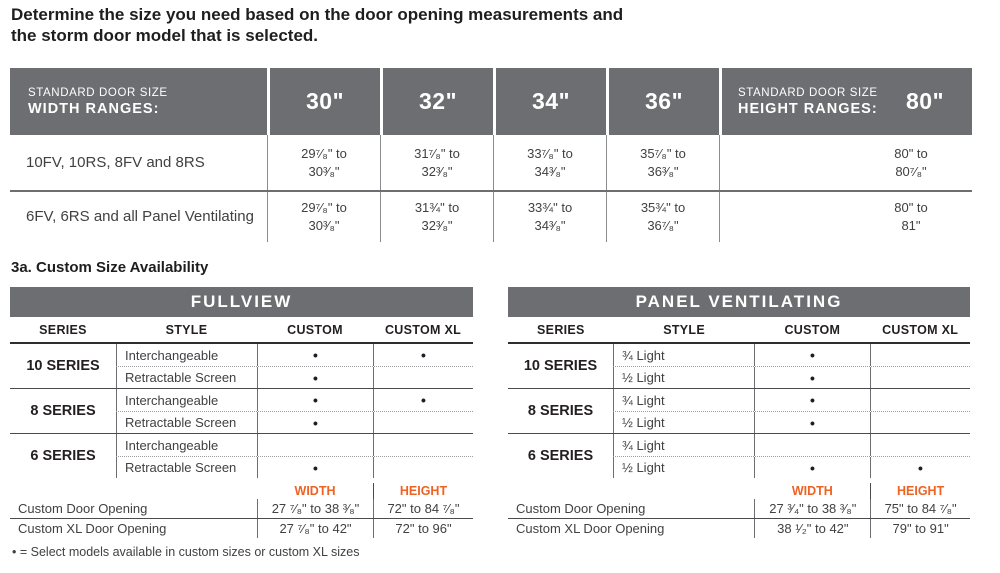 The image size is (1000, 573). What do you see at coordinates (845, 162) in the screenshot?
I see `height-range-cell: 80" to 80⁷⁄₈"` at bounding box center [845, 162].